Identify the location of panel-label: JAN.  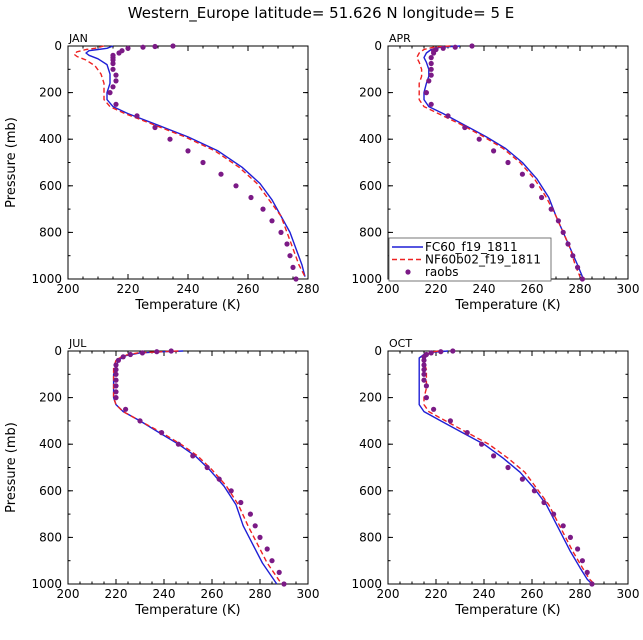
(78, 38).